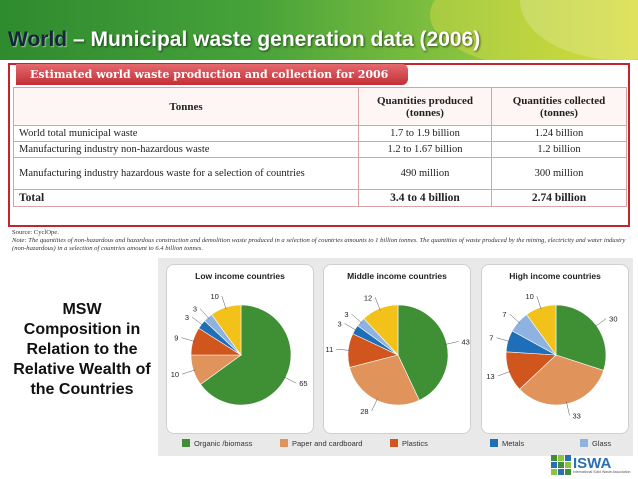  I want to click on legend-item: Plastics, so click(409, 443).